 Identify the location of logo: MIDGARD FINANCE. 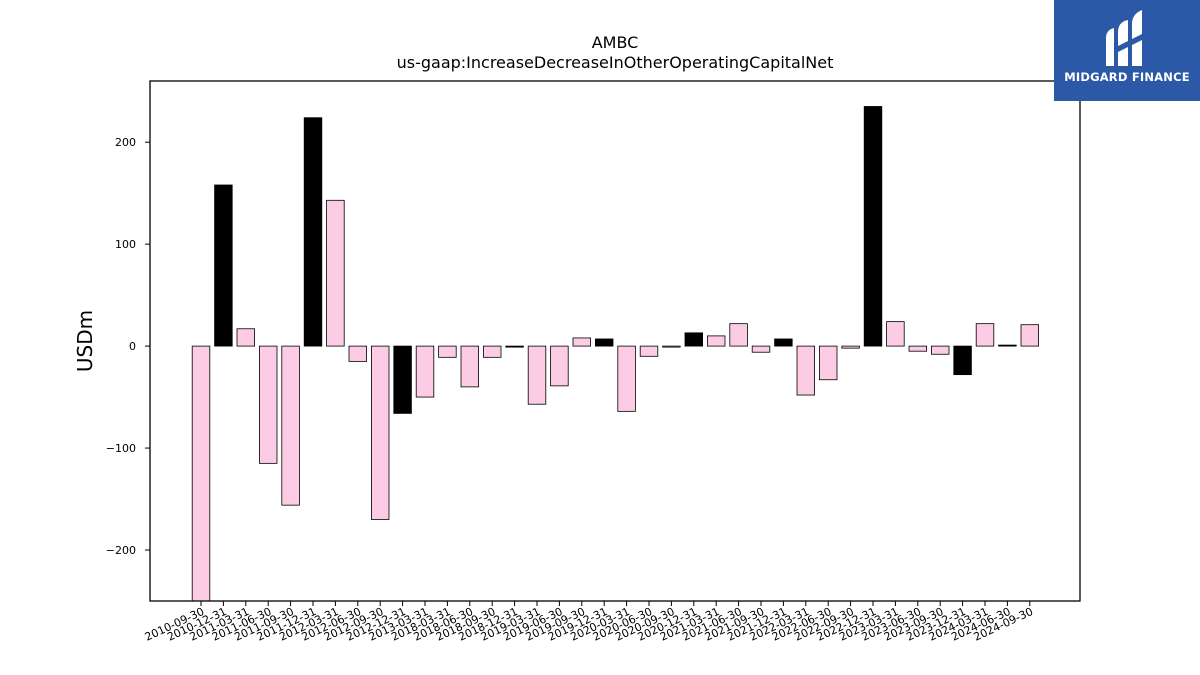
(1127, 50).